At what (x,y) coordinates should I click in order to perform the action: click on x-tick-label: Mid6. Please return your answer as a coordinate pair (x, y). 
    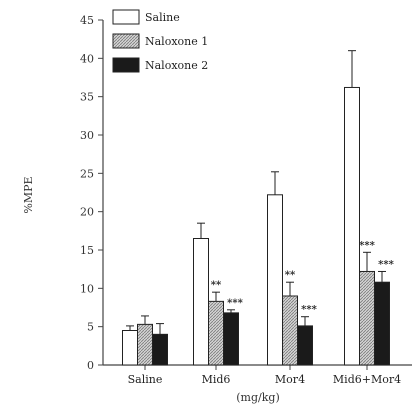
    Looking at the image, I should click on (216, 379).